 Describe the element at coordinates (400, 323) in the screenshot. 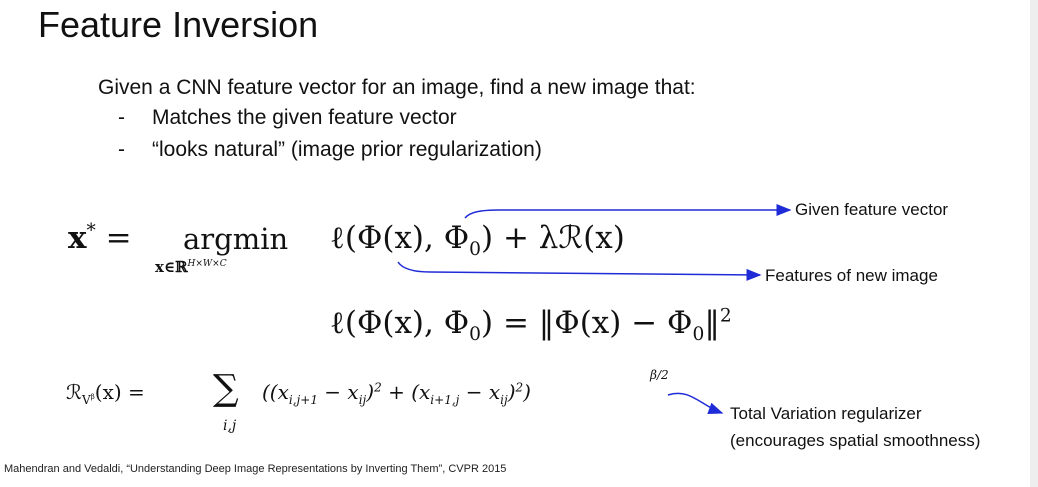

I see `eq2-left: ℓ(Φ(x), Φ` at that location.